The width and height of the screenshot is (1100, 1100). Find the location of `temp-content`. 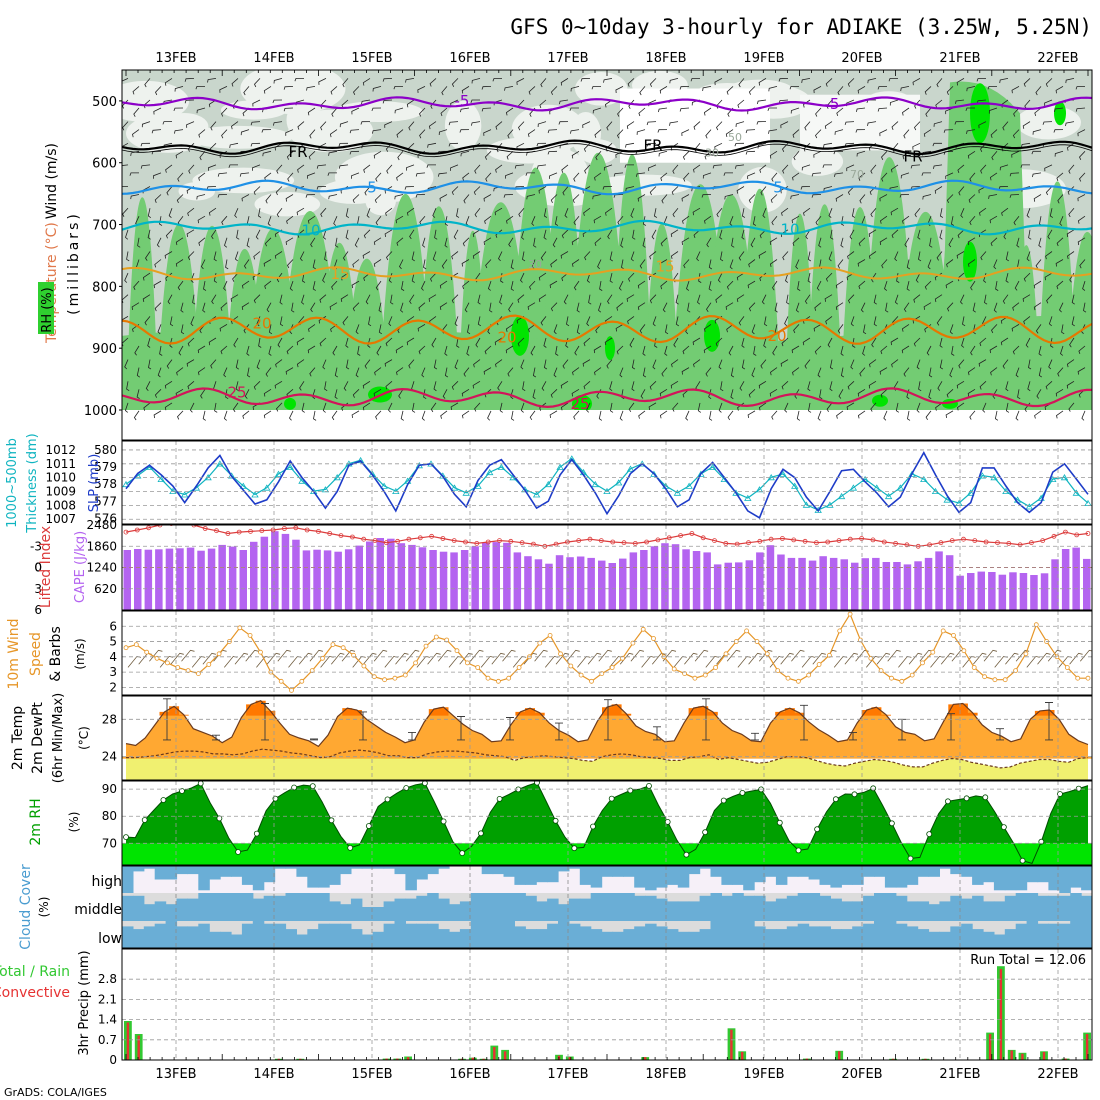

temp-content is located at coordinates (607, 739).